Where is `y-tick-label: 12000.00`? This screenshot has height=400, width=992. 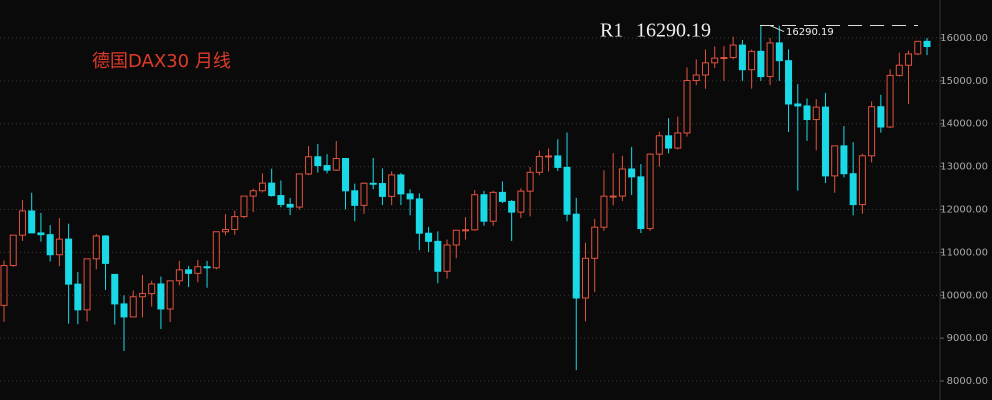 y-tick-label: 12000.00 is located at coordinates (964, 209).